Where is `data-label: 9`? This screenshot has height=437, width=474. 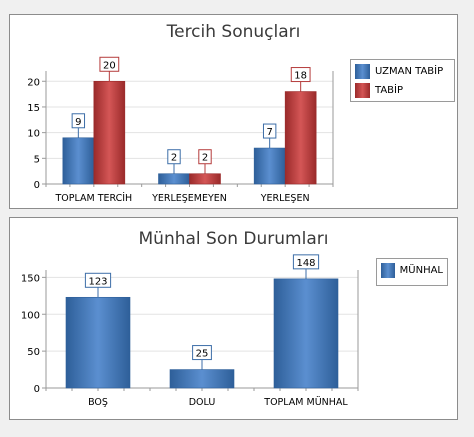
data-label: 9 is located at coordinates (78, 122).